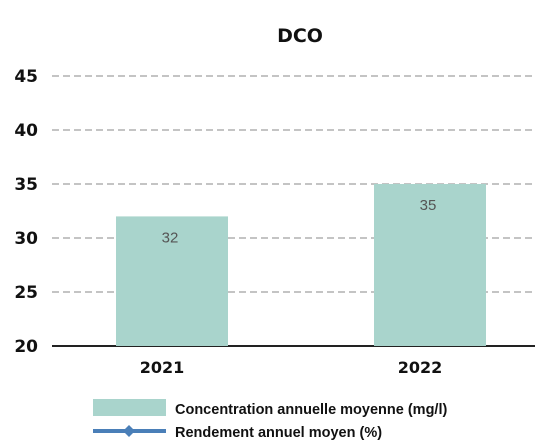  I want to click on y-tick-label: 40, so click(26, 131).